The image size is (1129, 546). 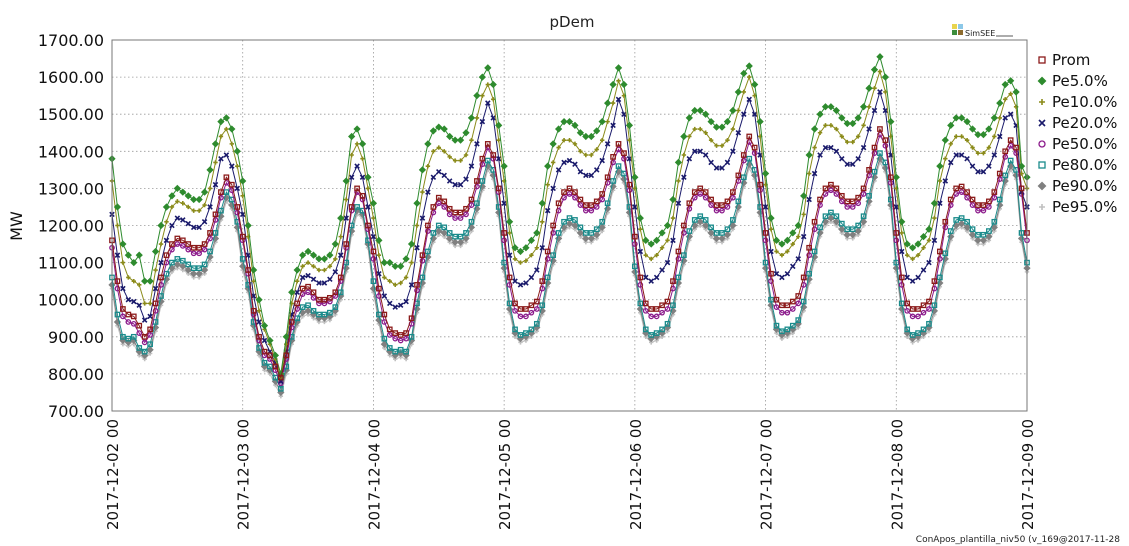 I want to click on x-tick-label: 2017-12-02 00, so click(x=113, y=474).